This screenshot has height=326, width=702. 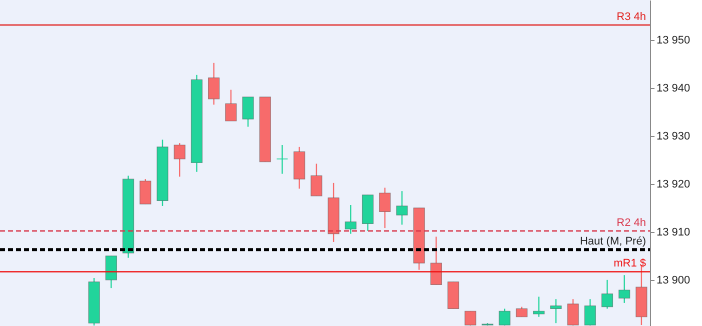 I want to click on y-tick-label: 13 940, so click(x=673, y=88).